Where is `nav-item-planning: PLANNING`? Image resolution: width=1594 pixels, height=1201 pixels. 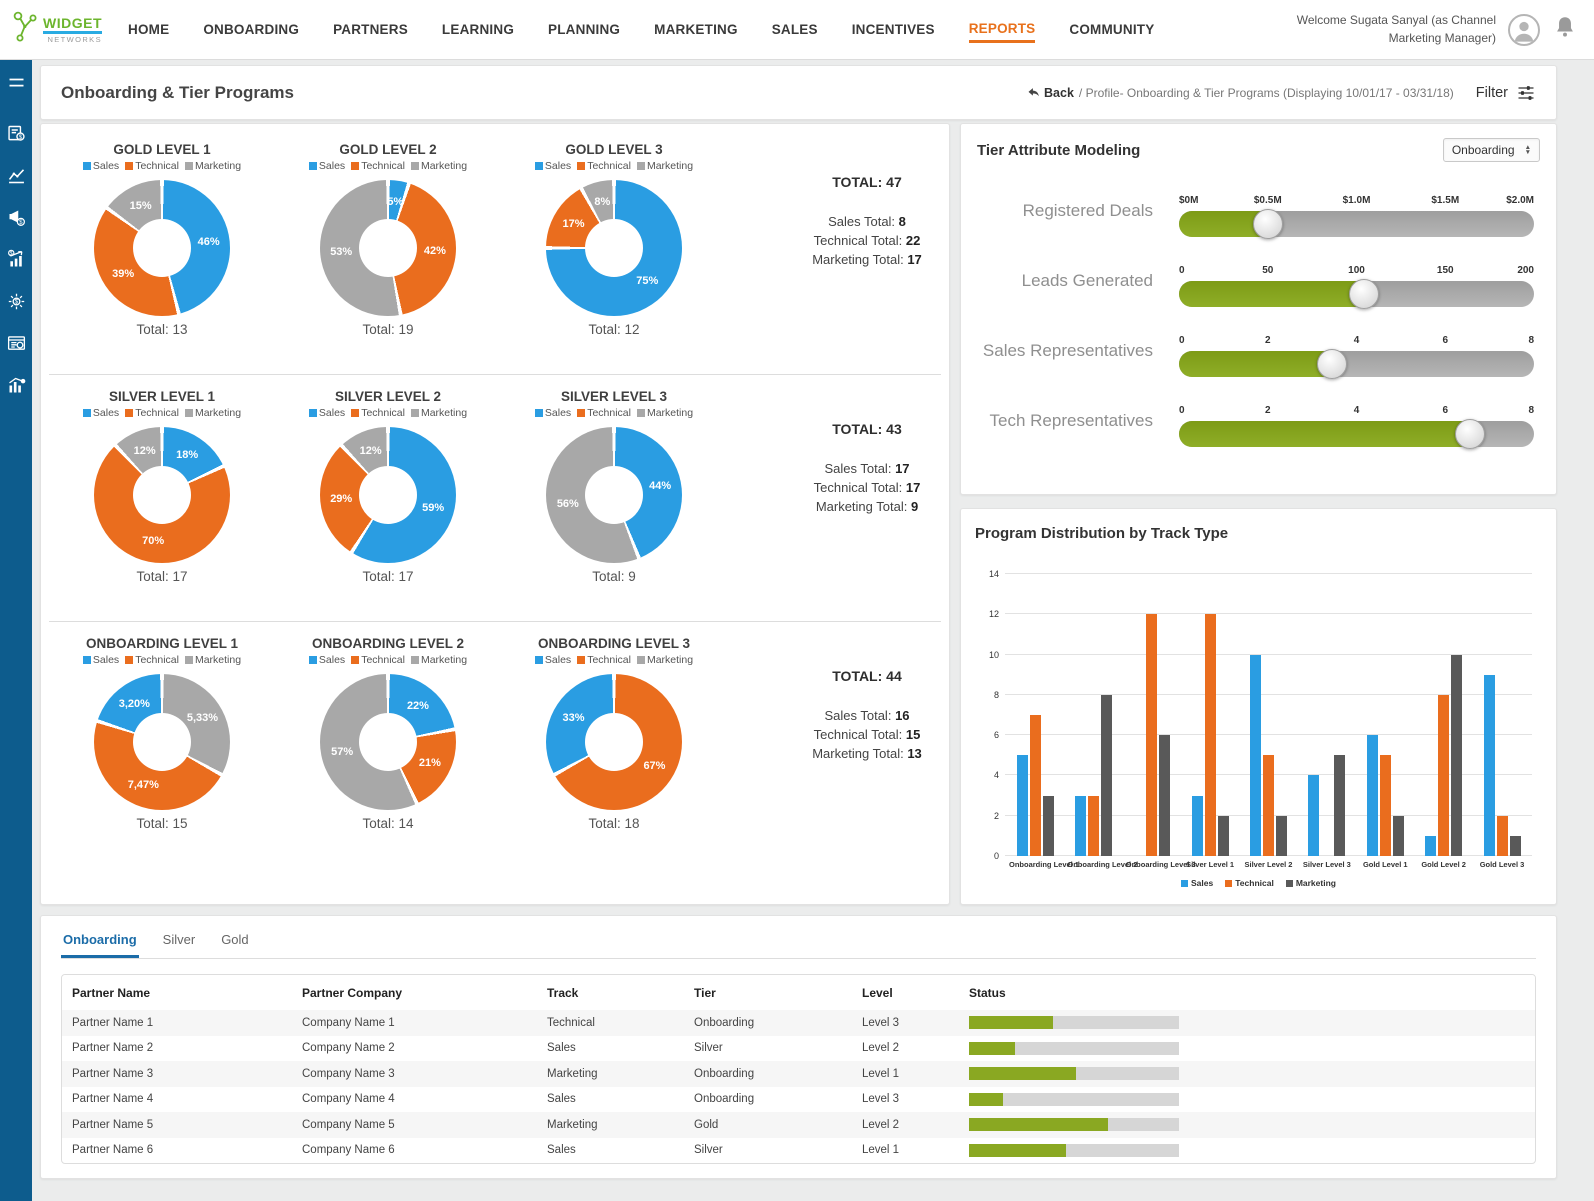 nav-item-planning: PLANNING is located at coordinates (584, 29).